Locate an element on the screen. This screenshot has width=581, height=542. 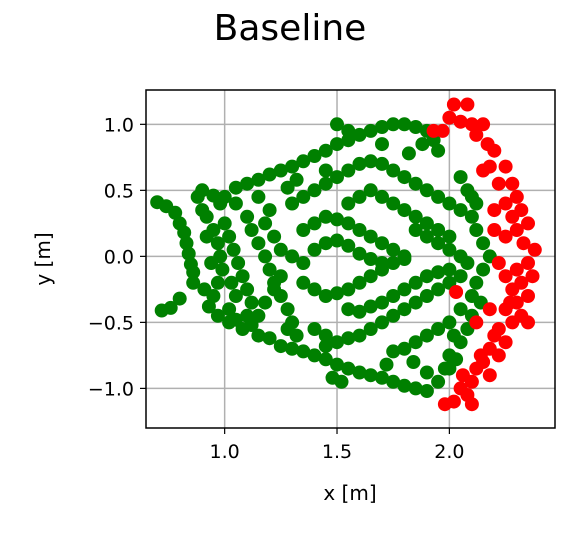
y-tick-label: 1.0 is located at coordinates (119, 125).